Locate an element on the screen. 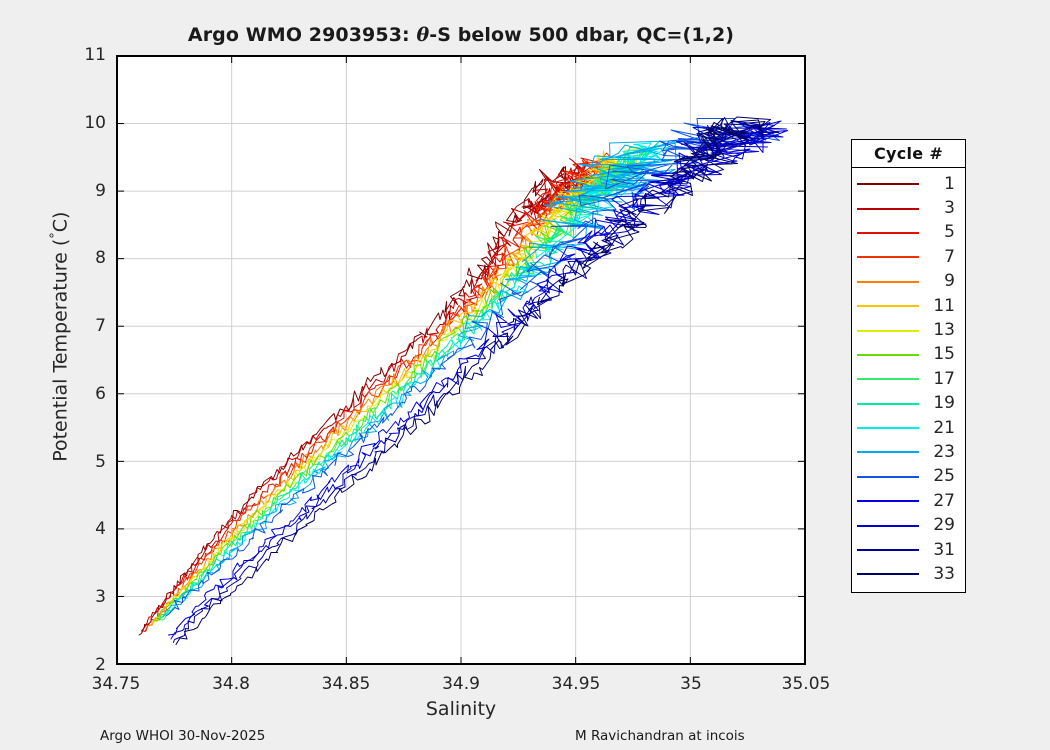 The width and height of the screenshot is (1050, 750). legend-label-cycle-31: 31 is located at coordinates (944, 549).